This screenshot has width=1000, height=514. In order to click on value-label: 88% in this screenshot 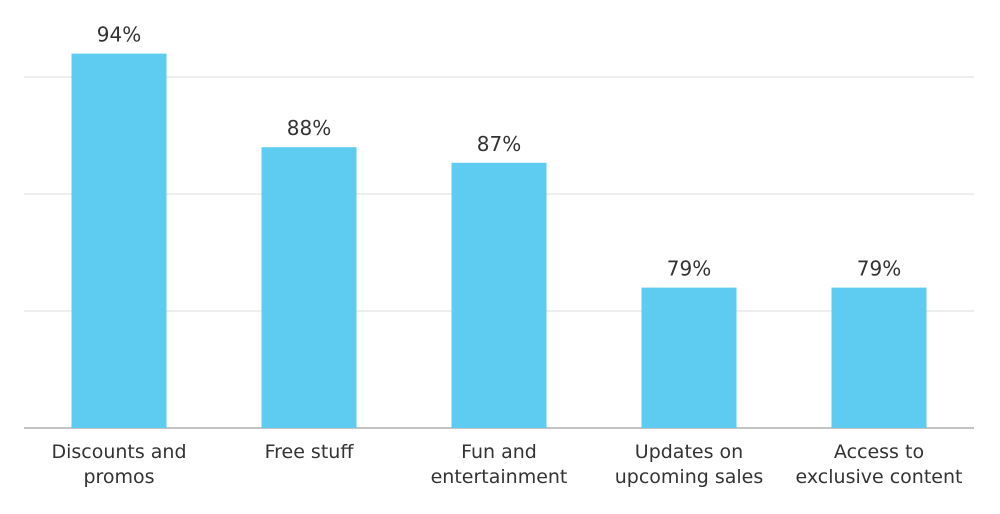, I will do `click(309, 128)`.